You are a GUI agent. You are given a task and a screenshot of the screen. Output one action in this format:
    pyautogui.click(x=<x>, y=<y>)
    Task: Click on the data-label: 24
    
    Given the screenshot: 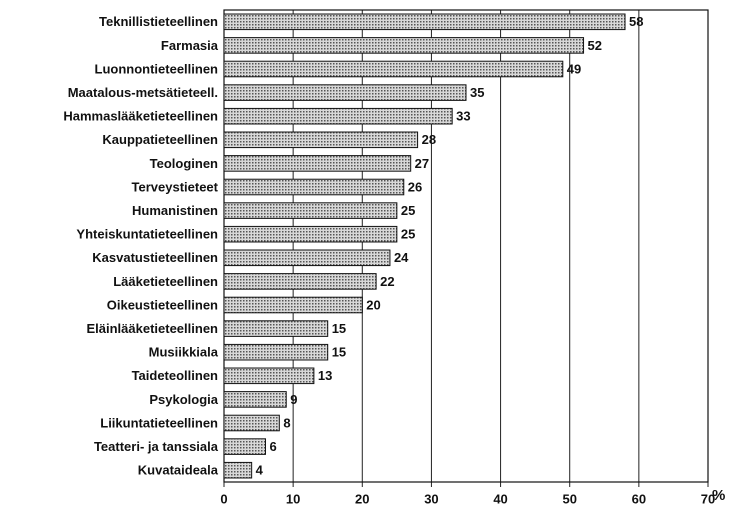 What is the action you would take?
    pyautogui.click(x=401, y=257)
    